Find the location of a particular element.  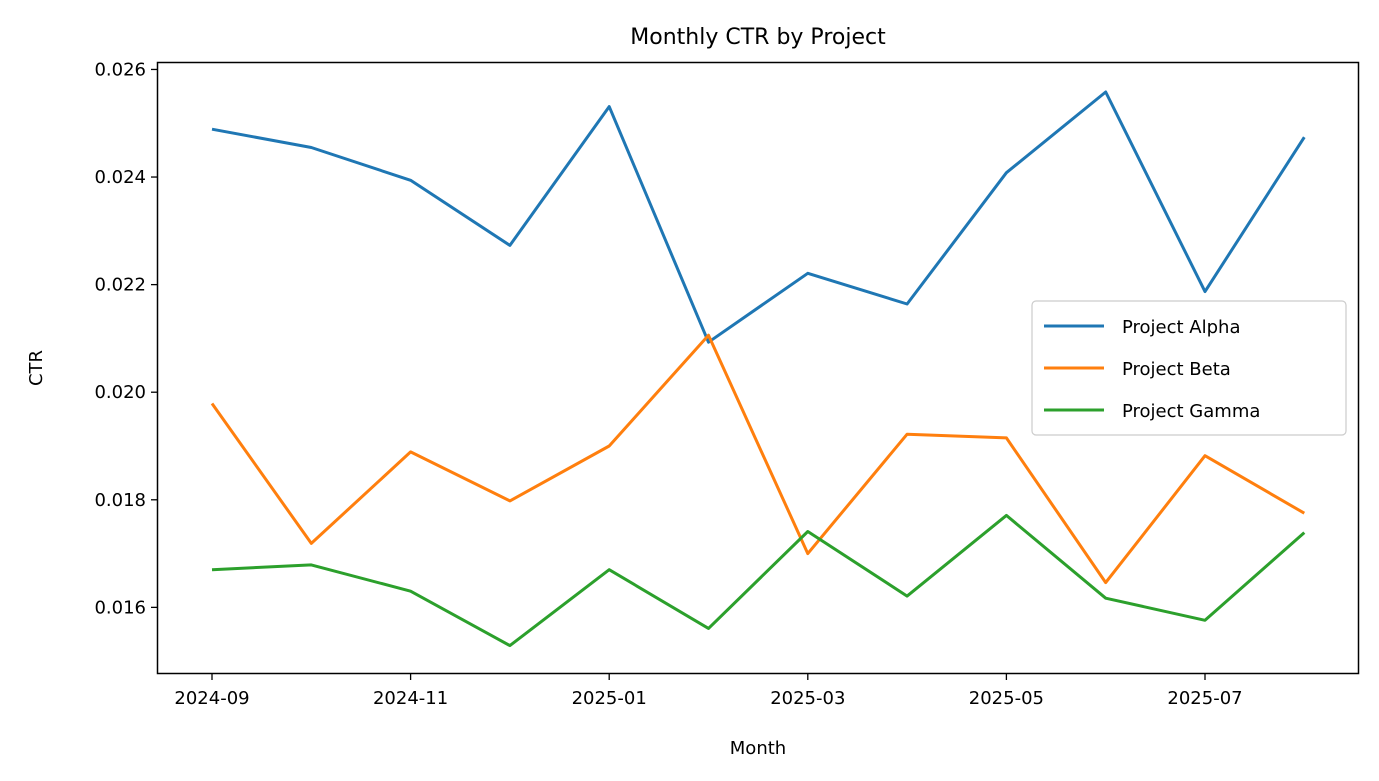

legend-label: Project Alpha is located at coordinates (1181, 327).